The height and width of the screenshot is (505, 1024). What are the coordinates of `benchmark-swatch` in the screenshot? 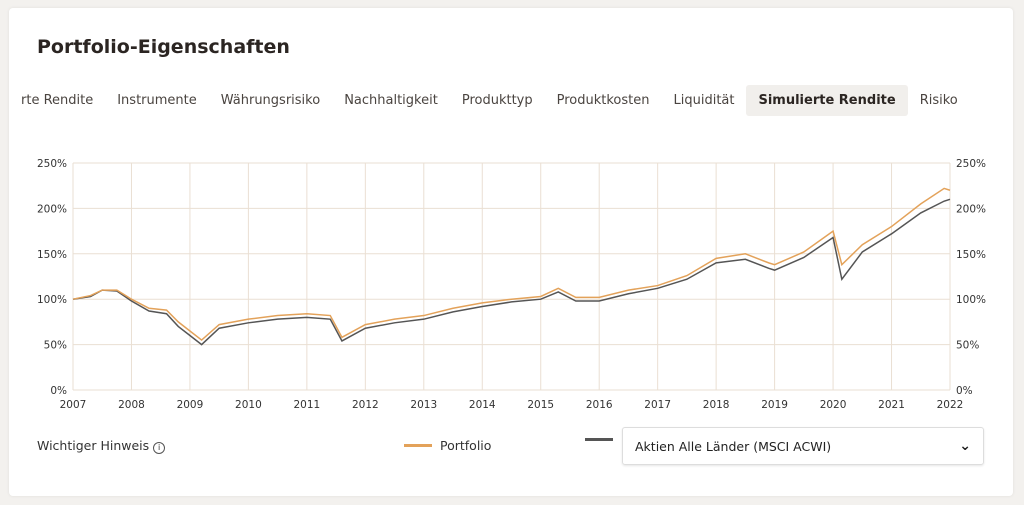 It's located at (599, 439).